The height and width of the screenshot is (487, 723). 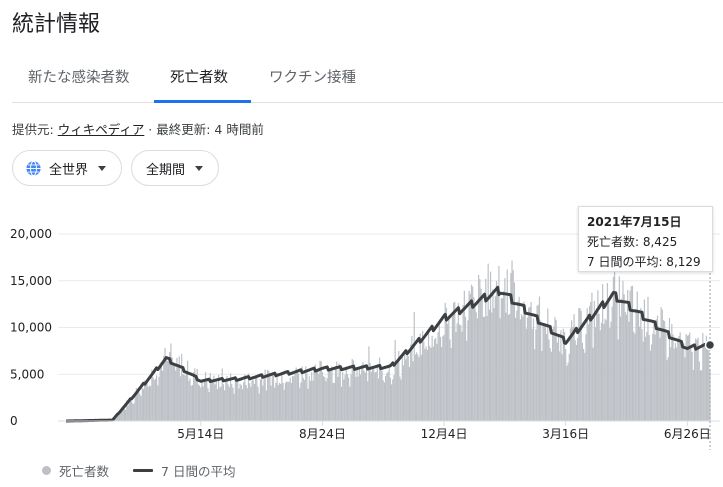 I want to click on region-filter-button: 全世界, so click(x=67, y=168).